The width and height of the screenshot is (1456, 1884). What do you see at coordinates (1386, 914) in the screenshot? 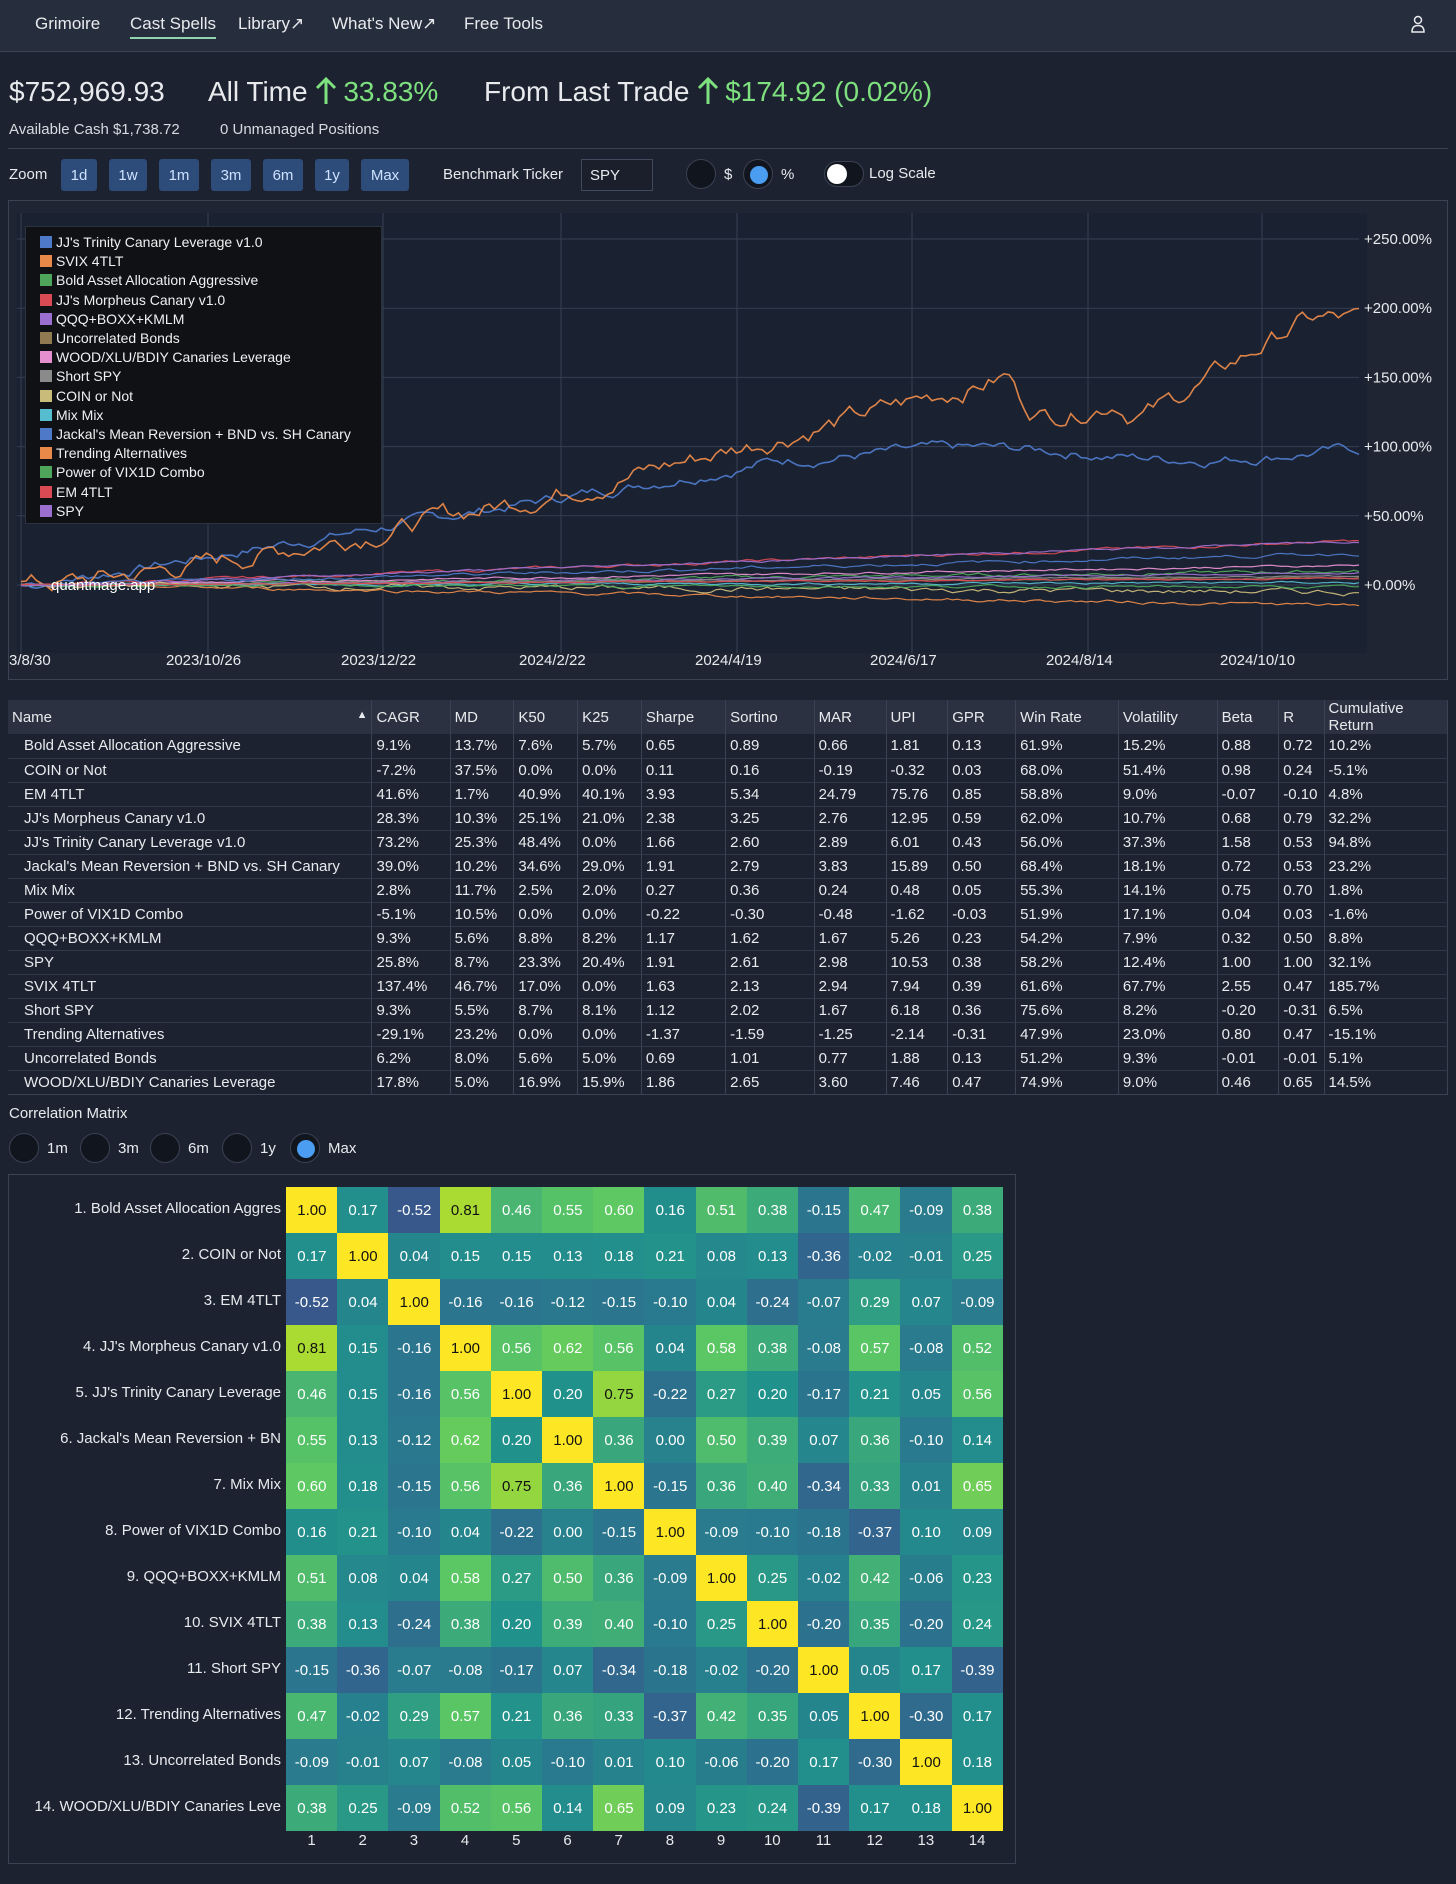
I see `table-cell: -1.6%` at bounding box center [1386, 914].